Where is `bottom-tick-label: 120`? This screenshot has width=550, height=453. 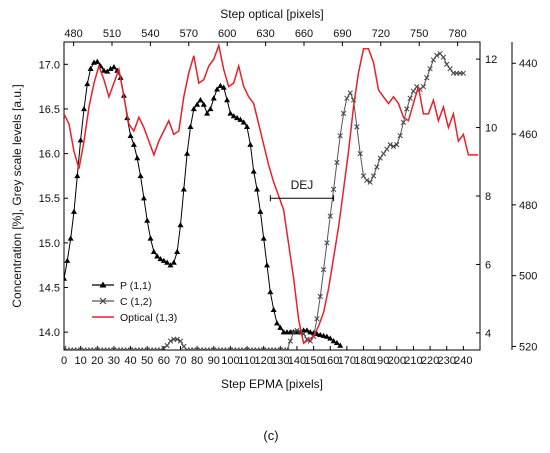
bottom-tick-label: 120 is located at coordinates (264, 361).